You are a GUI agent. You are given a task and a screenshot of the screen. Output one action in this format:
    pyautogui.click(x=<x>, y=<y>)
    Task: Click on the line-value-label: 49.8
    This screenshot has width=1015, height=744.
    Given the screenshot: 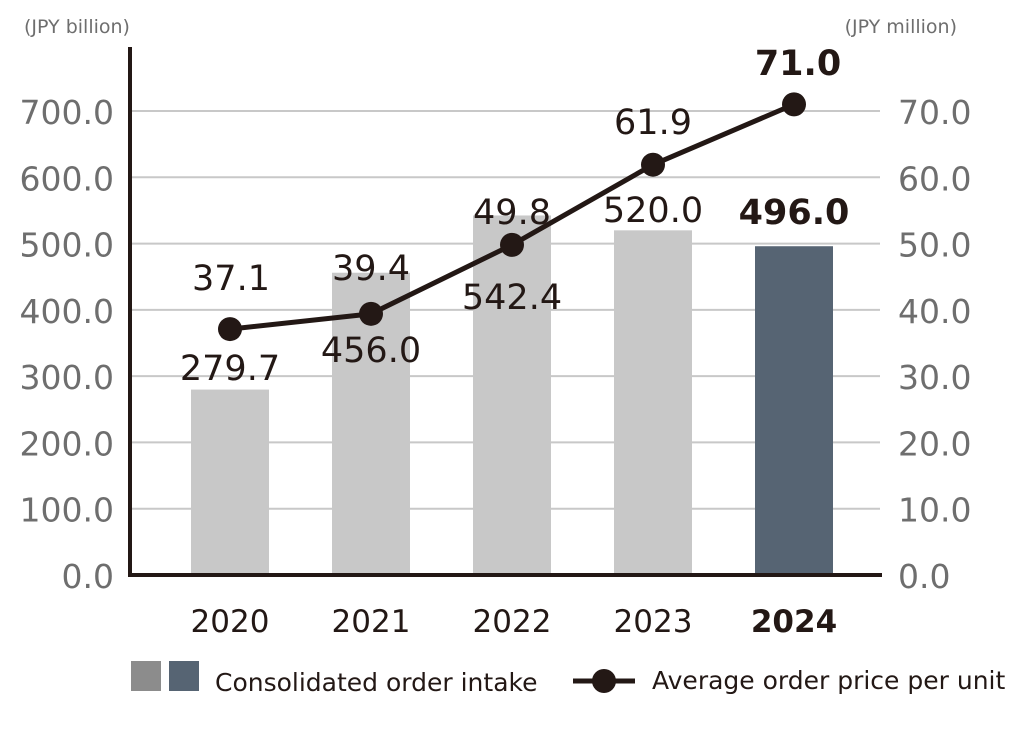 What is the action you would take?
    pyautogui.click(x=512, y=213)
    